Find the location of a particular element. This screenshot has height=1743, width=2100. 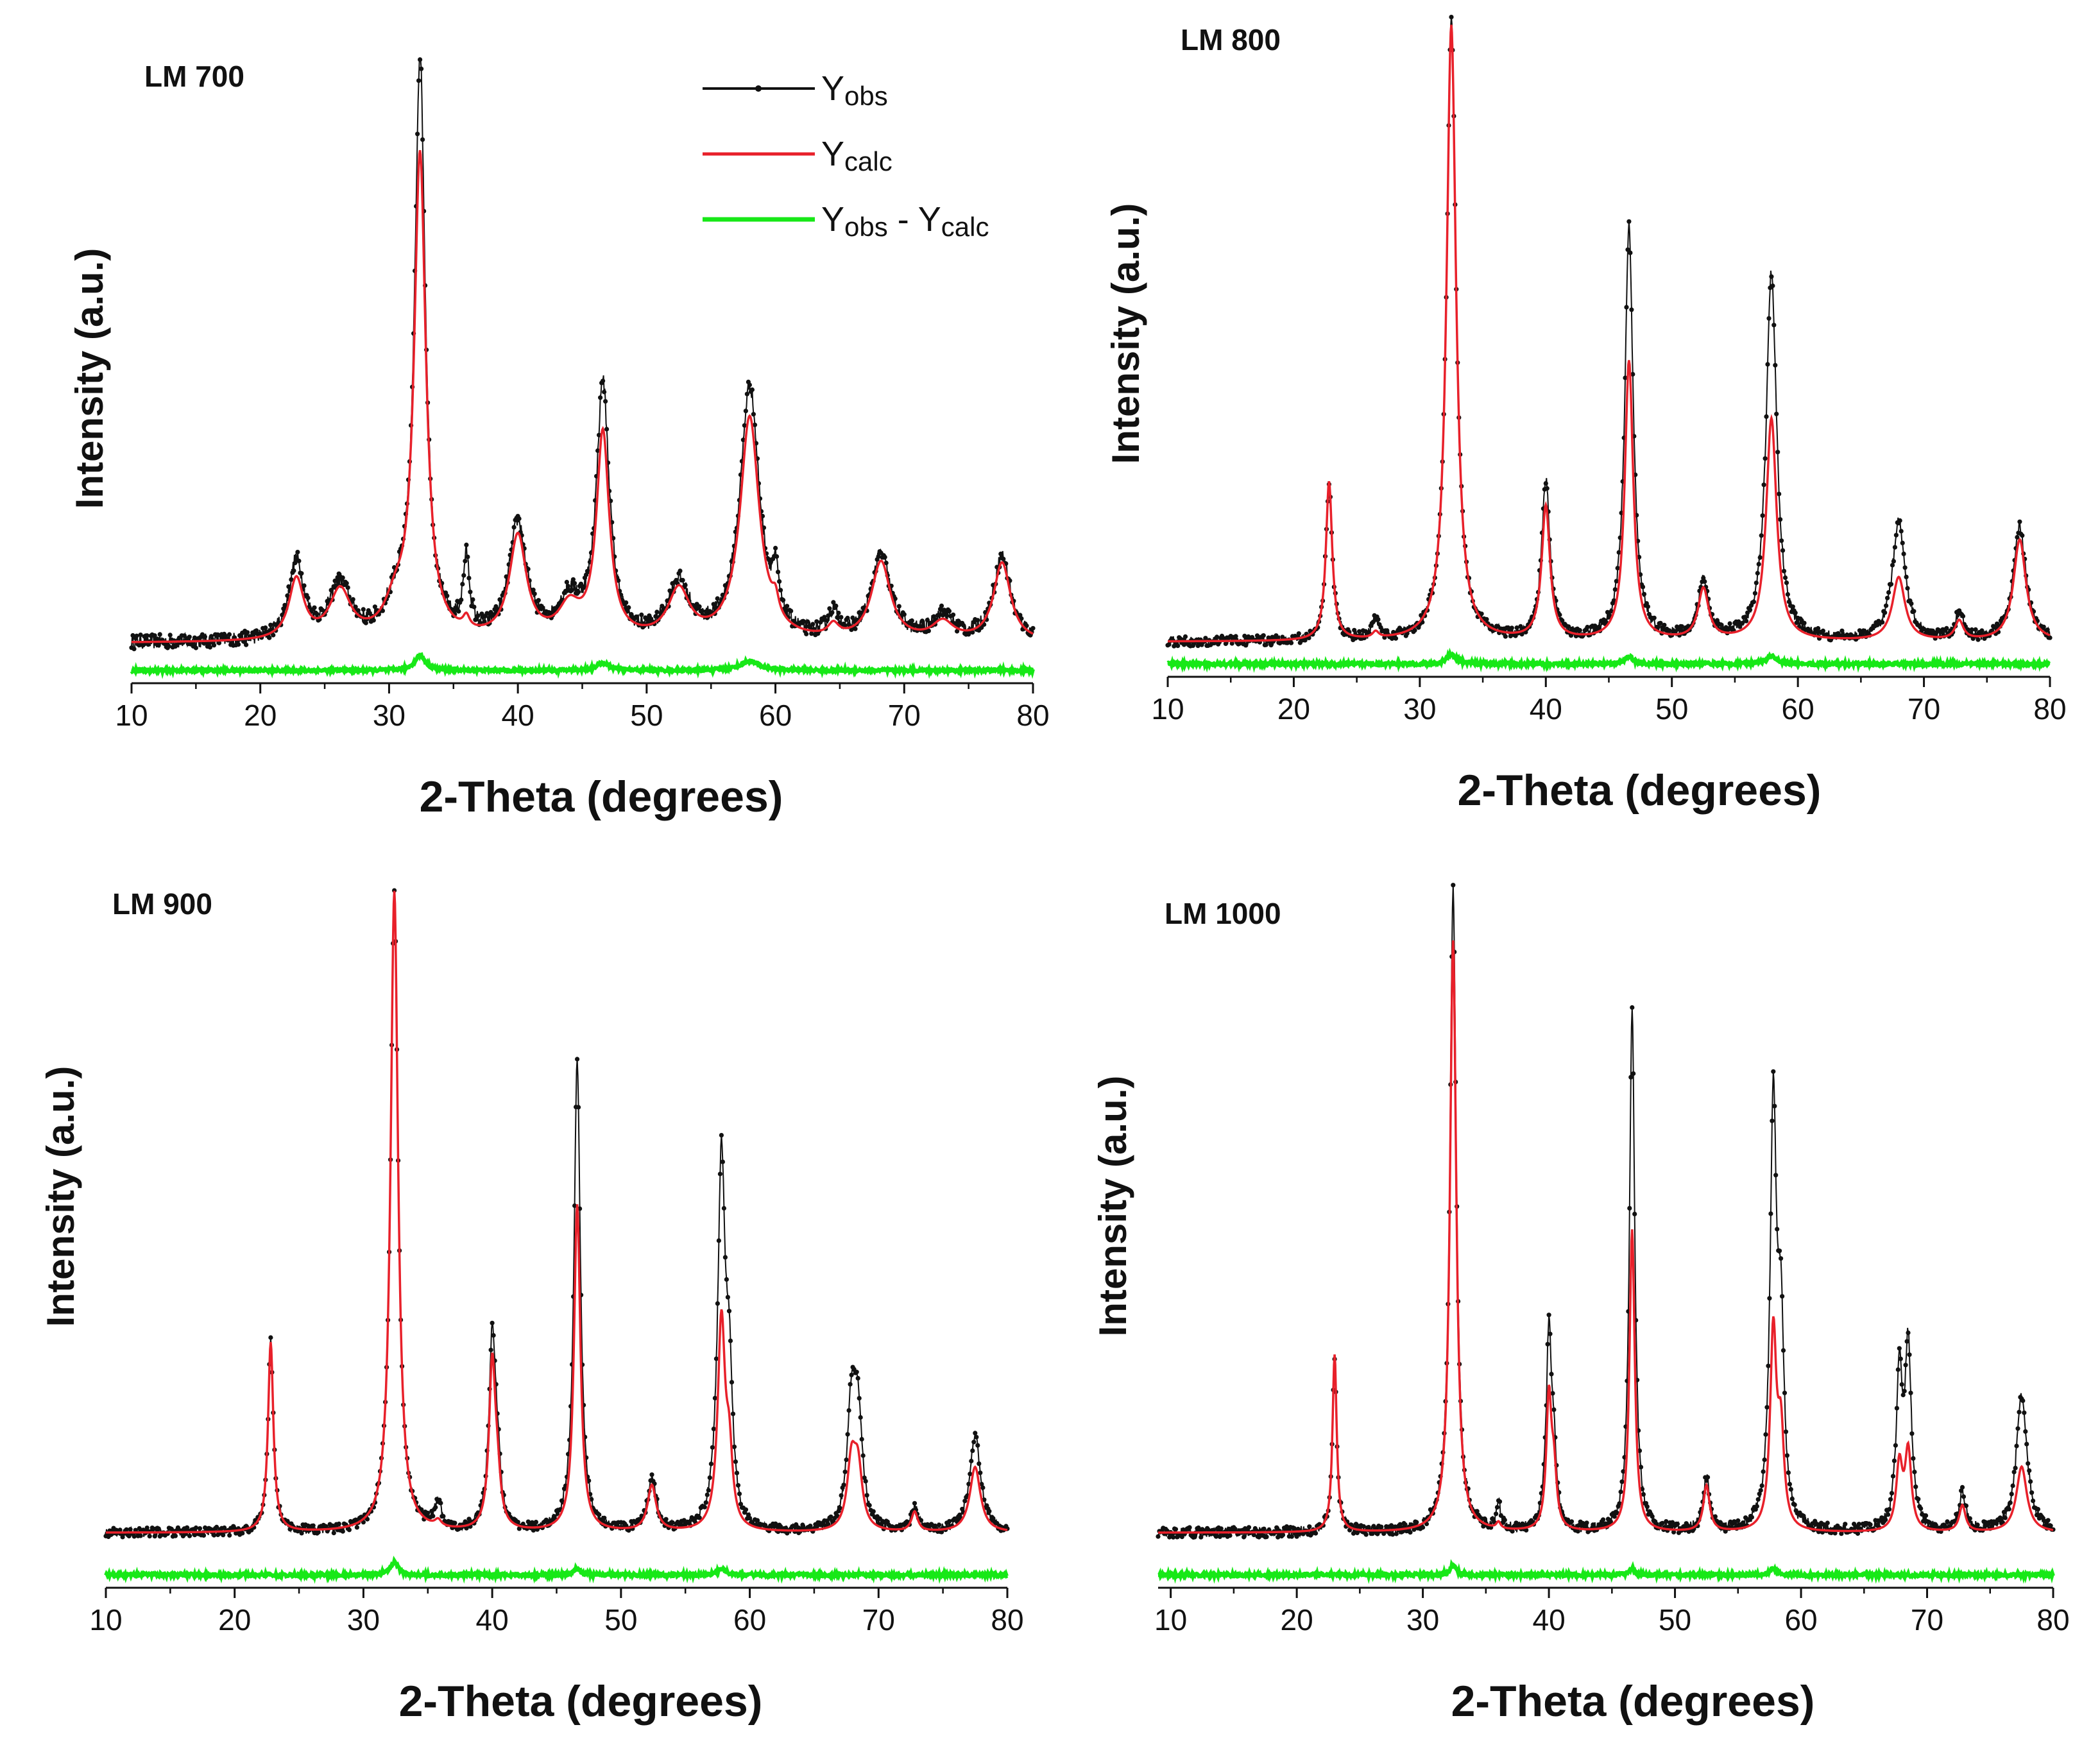

legend-item-calc: Ycalc is located at coordinates (797, 155).